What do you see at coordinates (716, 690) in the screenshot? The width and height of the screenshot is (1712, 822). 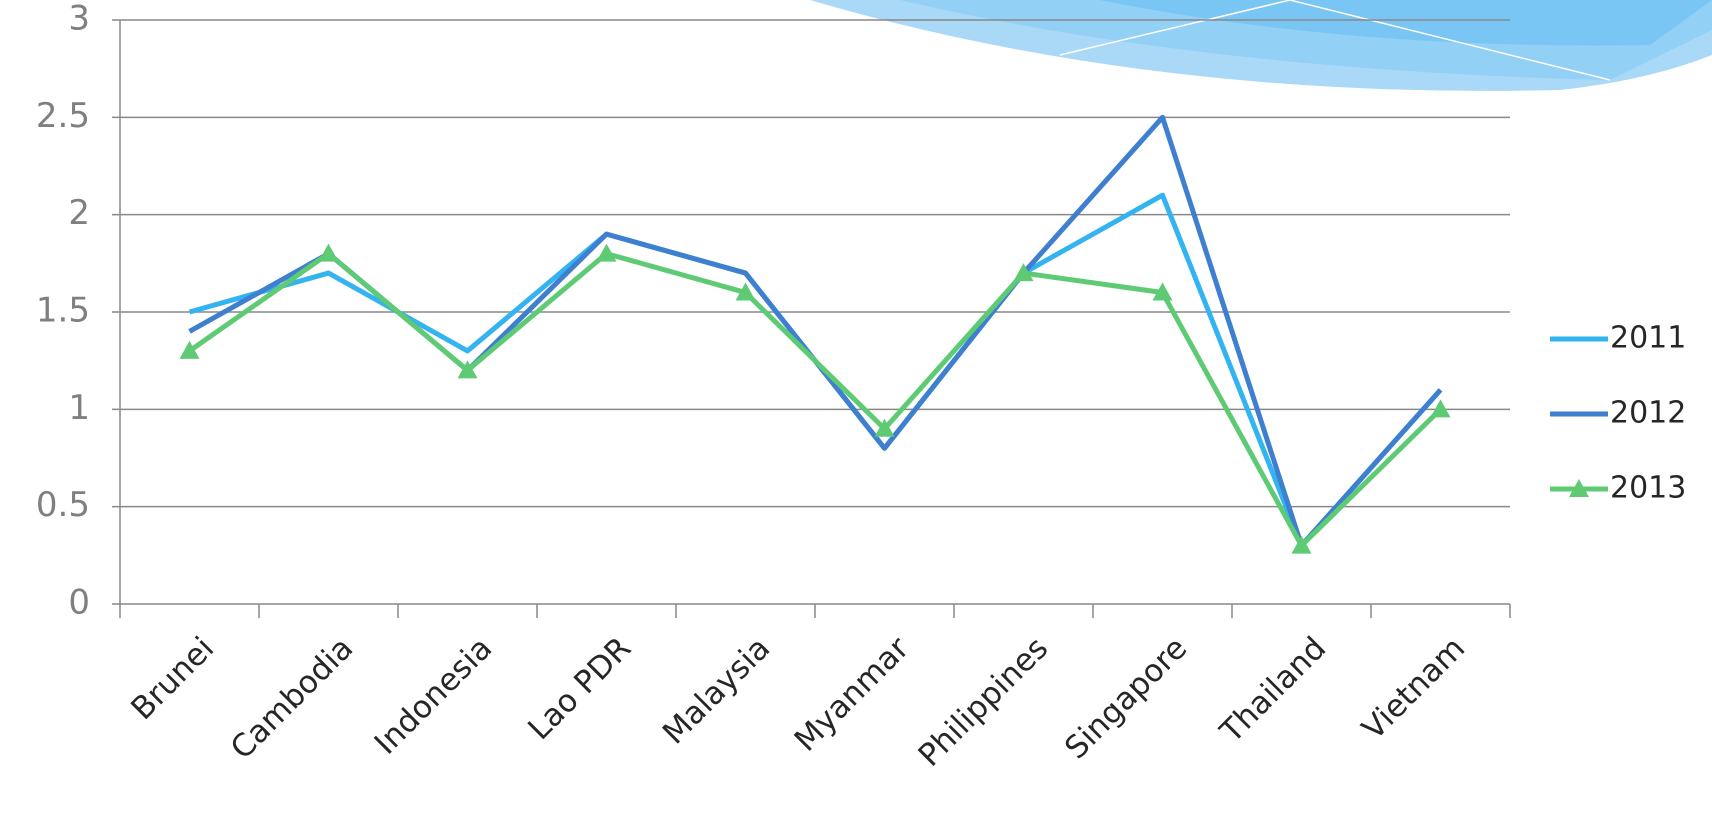 I see `x-tick-label: Malaysia` at bounding box center [716, 690].